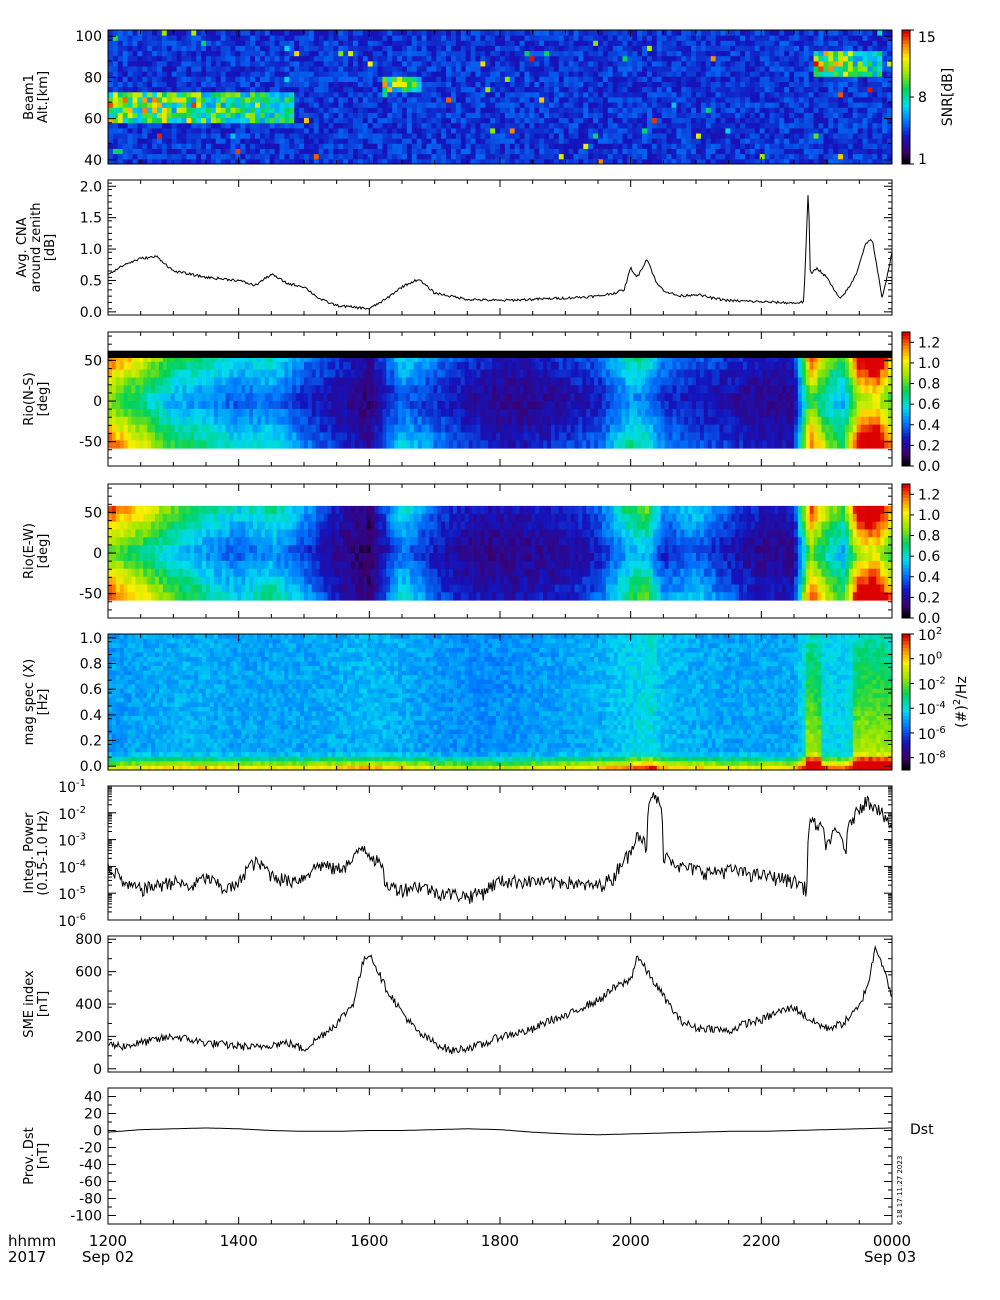  I want to click on beam1-colorbar-tick-label: 1, so click(922, 160).